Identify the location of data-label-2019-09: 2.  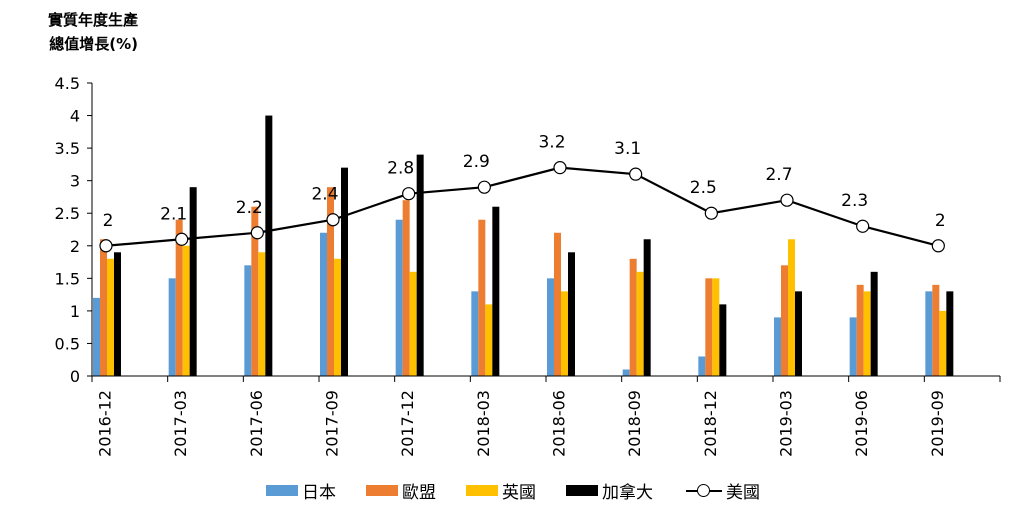
(940, 221).